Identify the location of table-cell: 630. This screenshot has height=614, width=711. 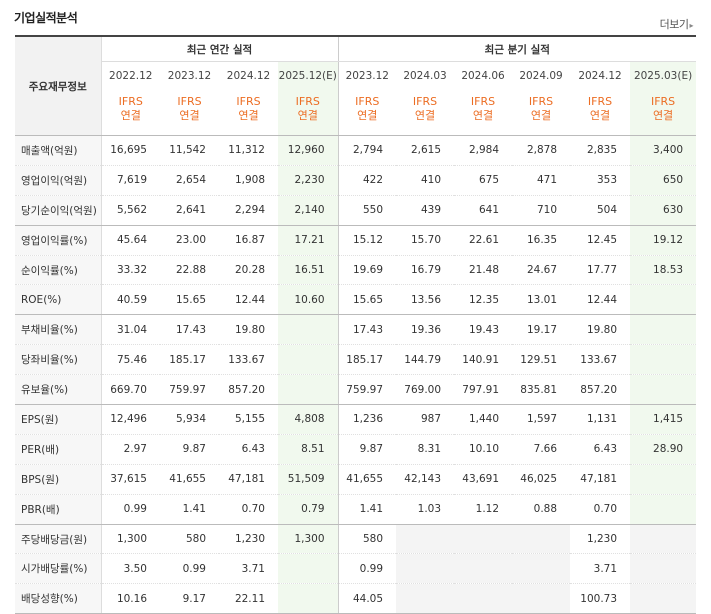
(663, 210).